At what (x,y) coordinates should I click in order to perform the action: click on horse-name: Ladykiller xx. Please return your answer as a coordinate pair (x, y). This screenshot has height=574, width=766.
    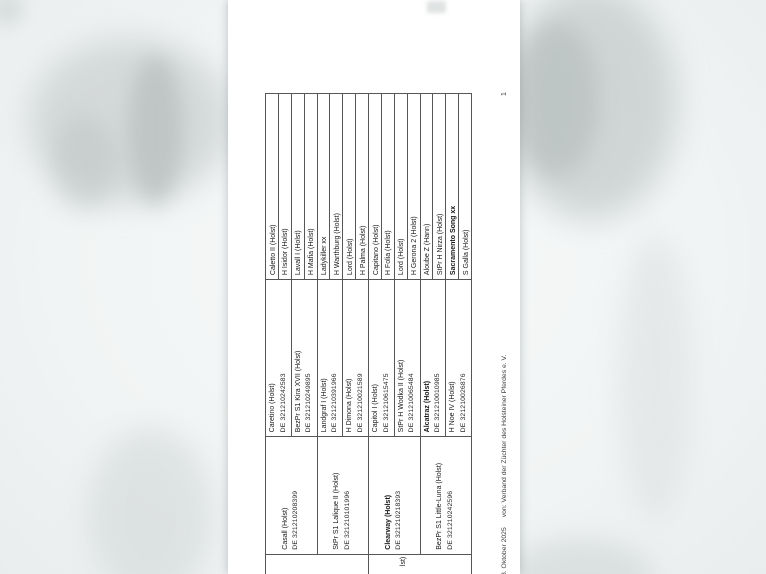
    Looking at the image, I should click on (324, 256).